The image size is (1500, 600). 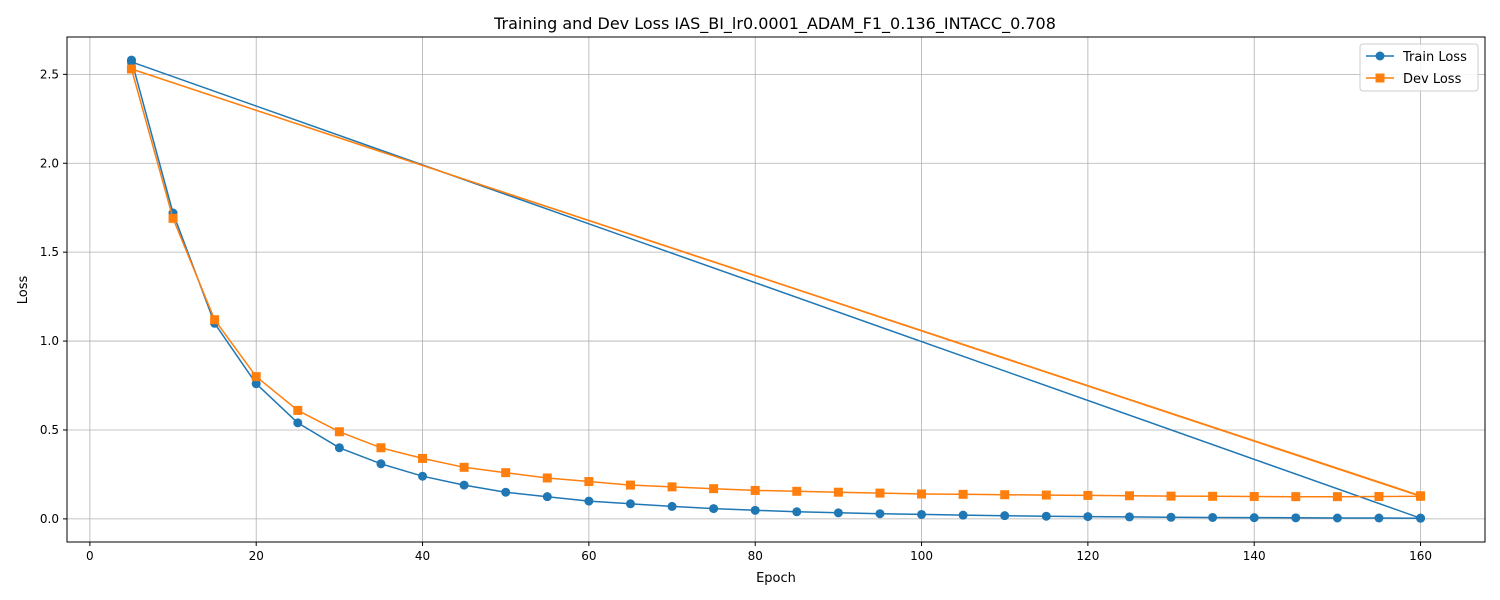 I want to click on x-axis-label: Epoch, so click(x=776, y=578).